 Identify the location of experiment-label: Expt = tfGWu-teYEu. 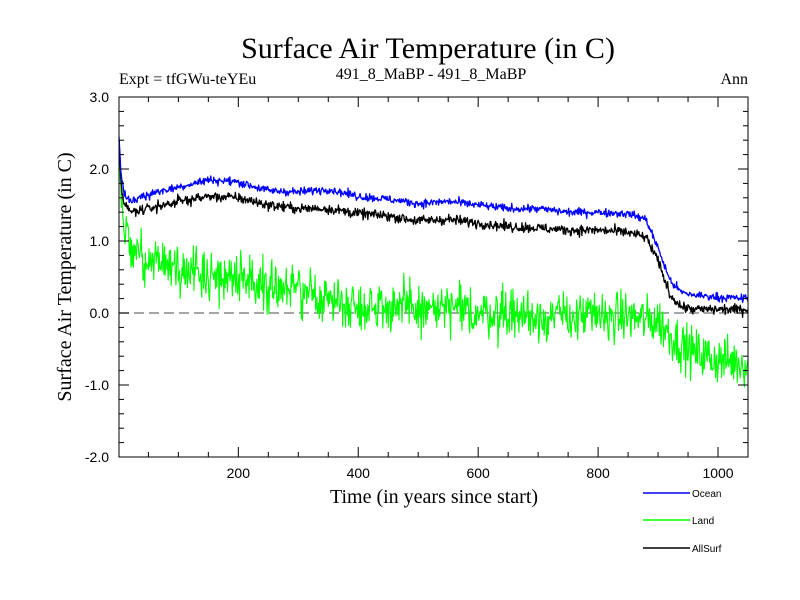
(187, 79).